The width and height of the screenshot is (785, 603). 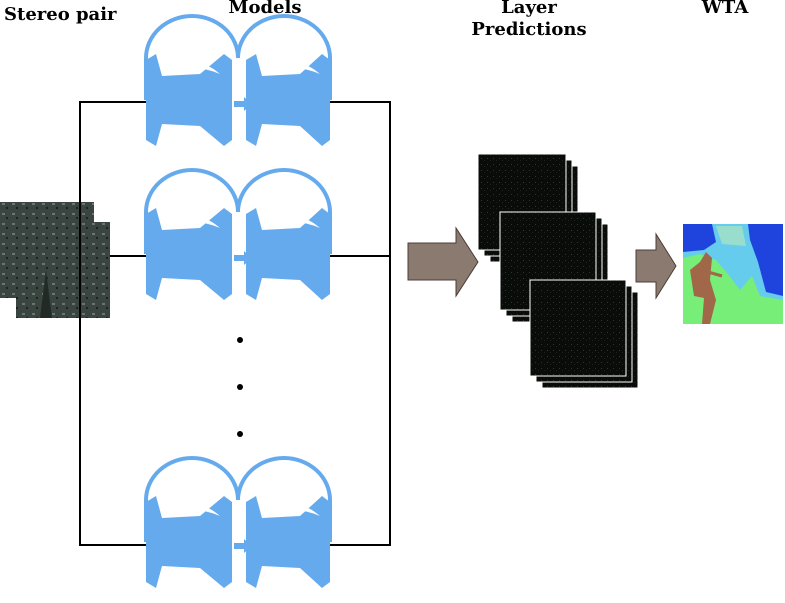 I want to click on stereo-pair-images, so click(x=55, y=260).